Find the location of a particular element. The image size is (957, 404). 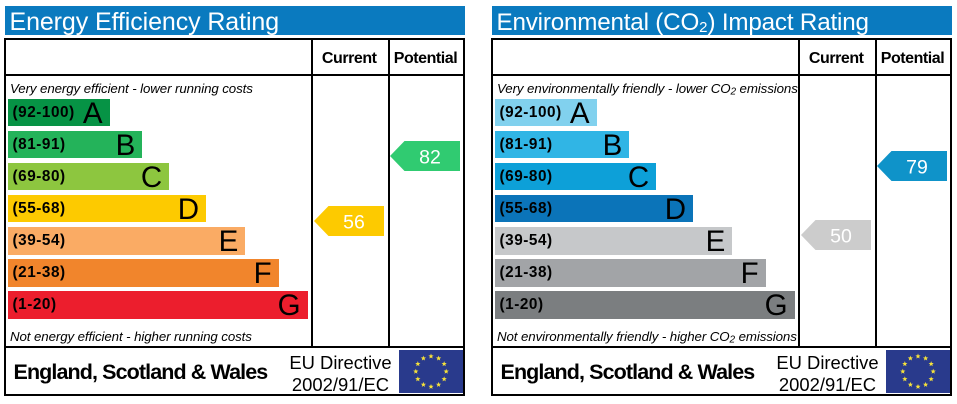

svg-text: 79 is located at coordinates (918, 167).